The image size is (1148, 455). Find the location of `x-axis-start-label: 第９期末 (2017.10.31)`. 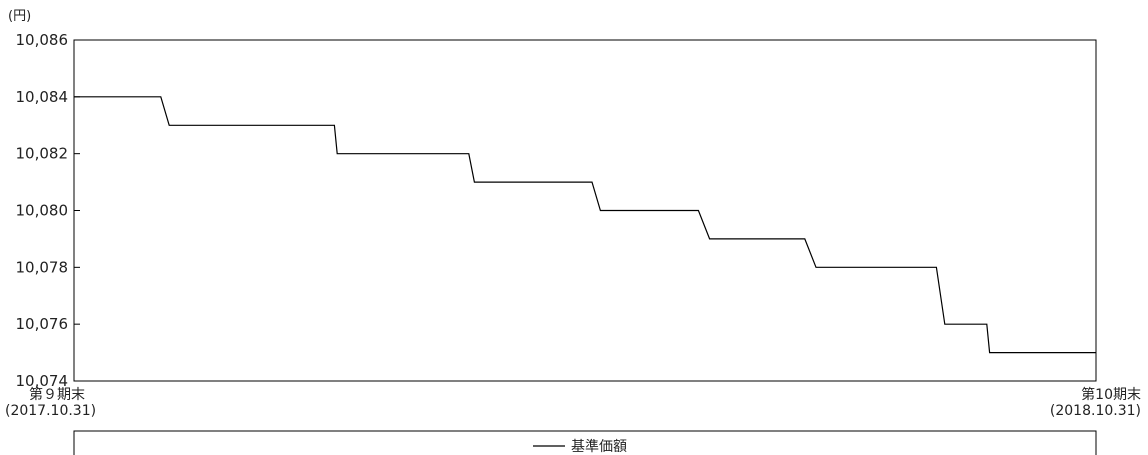

x-axis-start-label: 第９期末 (2017.10.31) is located at coordinates (50, 402).